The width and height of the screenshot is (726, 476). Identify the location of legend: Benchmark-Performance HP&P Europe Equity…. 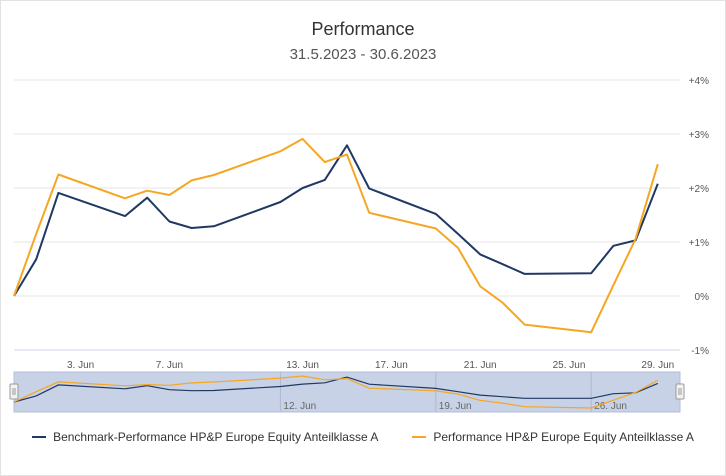
(363, 437).